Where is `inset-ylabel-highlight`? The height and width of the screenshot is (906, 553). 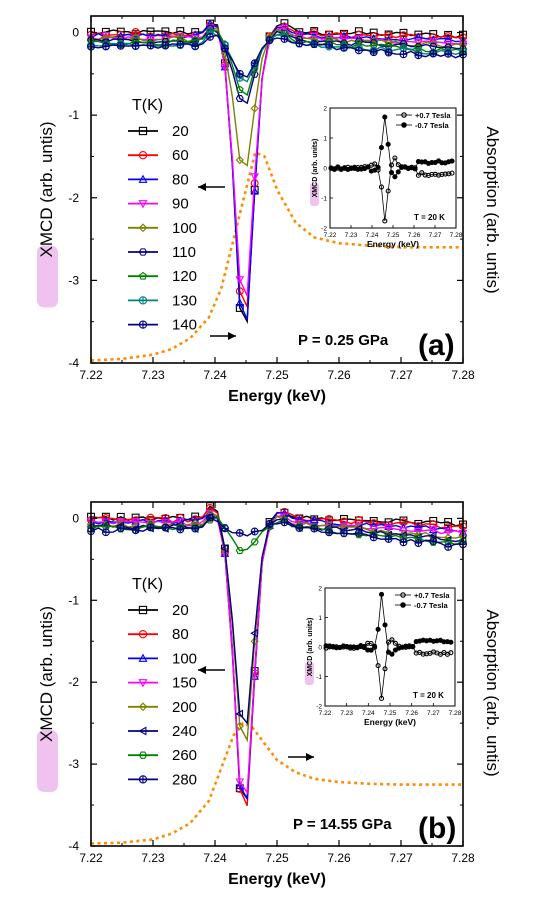 inset-ylabel-highlight is located at coordinates (309, 673).